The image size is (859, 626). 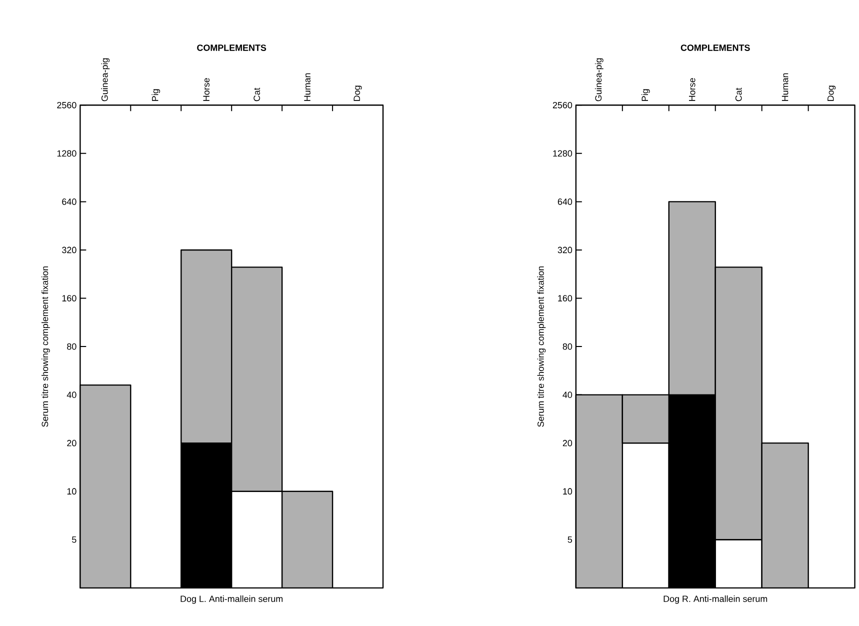 What do you see at coordinates (716, 599) in the screenshot?
I see `text: Dog R. Anti-mallein serum` at bounding box center [716, 599].